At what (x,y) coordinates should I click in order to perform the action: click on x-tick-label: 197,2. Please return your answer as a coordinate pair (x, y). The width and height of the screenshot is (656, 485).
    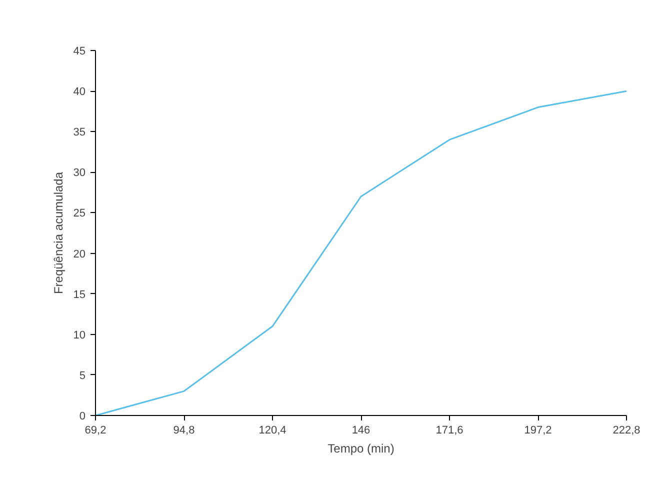
    Looking at the image, I should click on (538, 430).